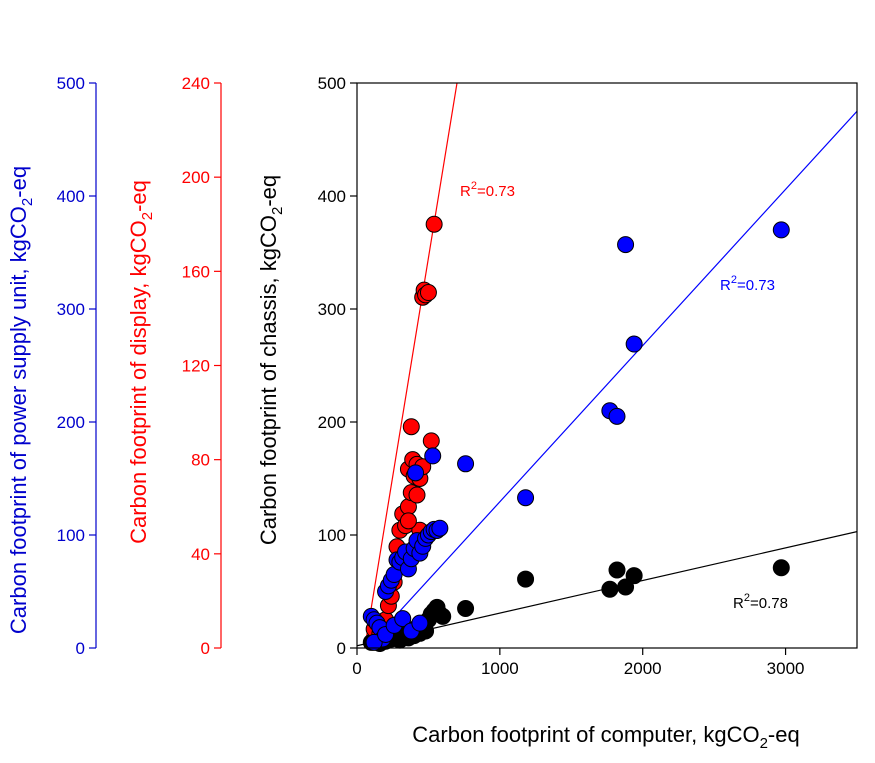 This screenshot has width=875, height=763. Describe the element at coordinates (786, 668) in the screenshot. I see `x-tick-label: 3000` at that location.